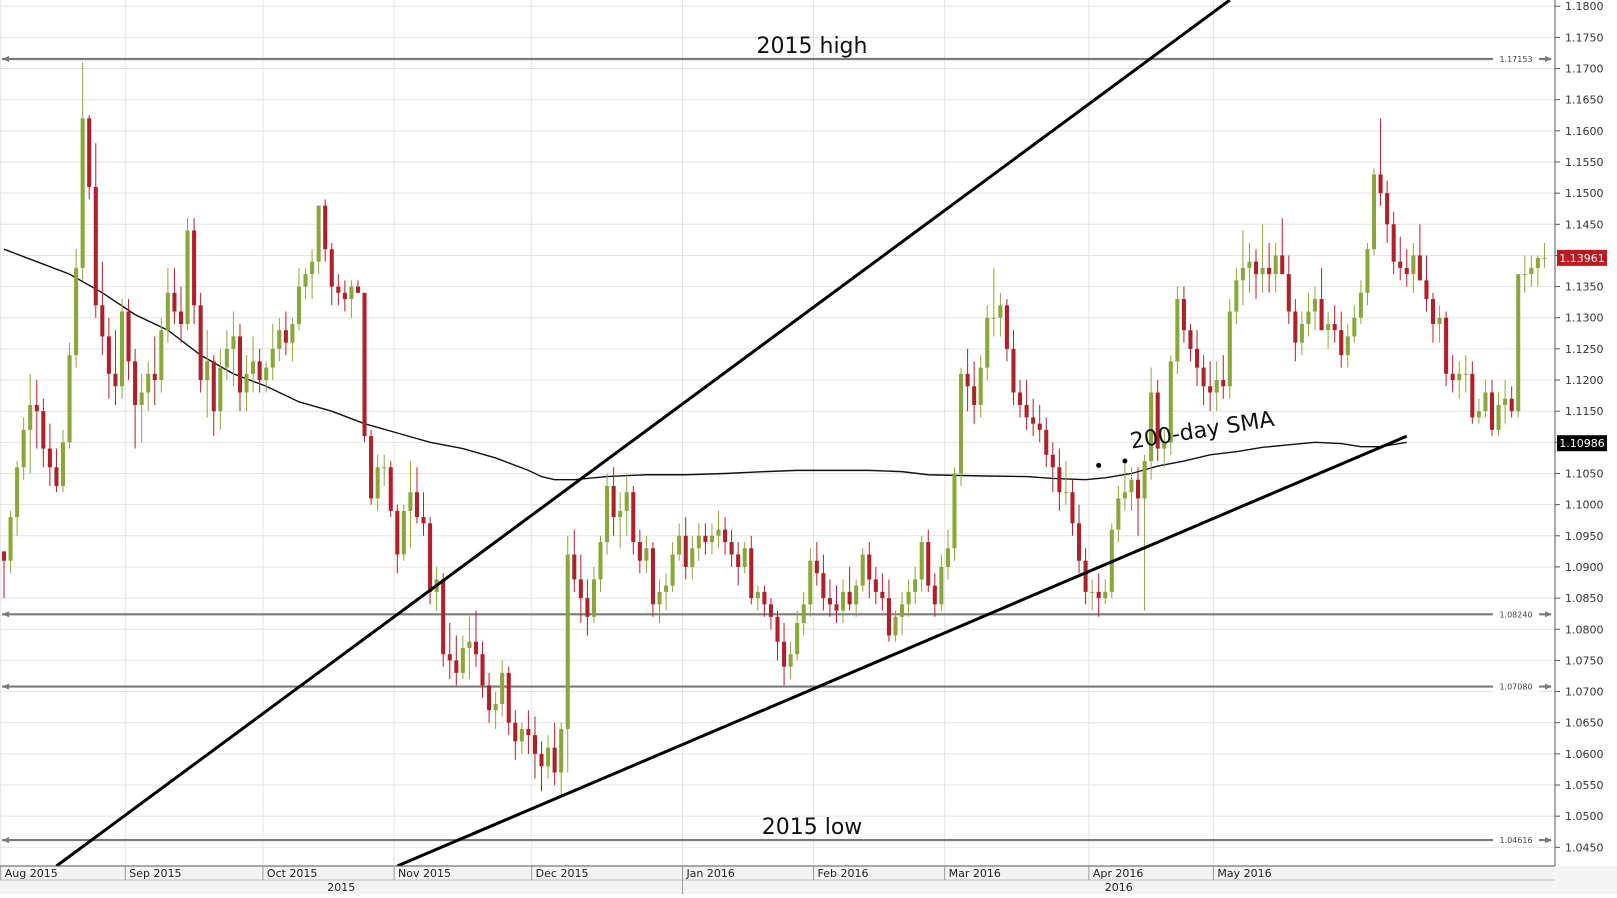  Describe the element at coordinates (1584, 847) in the screenshot. I see `y-tick-label: 1.0450` at that location.